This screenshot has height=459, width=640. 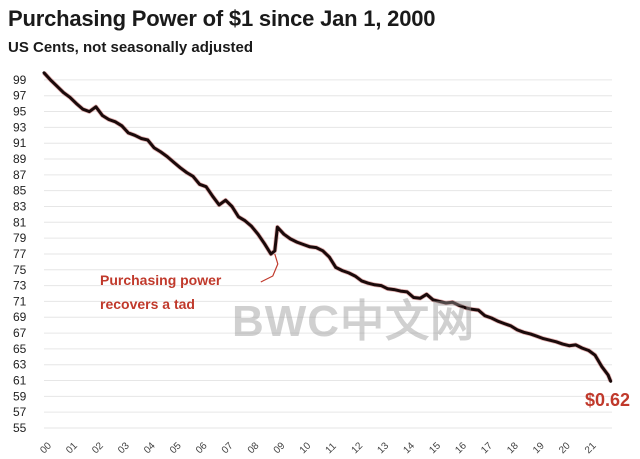 I want to click on y-tick-label: 99, so click(x=20, y=80).